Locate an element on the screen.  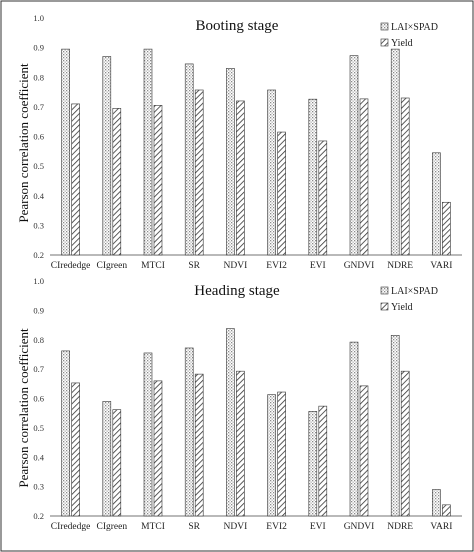
chart-title: Booting stage is located at coordinates (237, 26).